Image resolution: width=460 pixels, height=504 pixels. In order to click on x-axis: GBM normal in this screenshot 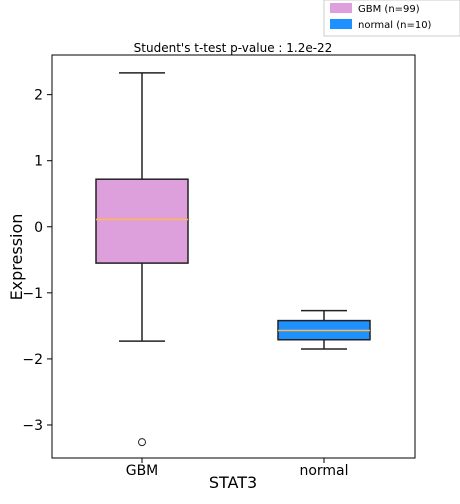, I will do `click(237, 468)`.